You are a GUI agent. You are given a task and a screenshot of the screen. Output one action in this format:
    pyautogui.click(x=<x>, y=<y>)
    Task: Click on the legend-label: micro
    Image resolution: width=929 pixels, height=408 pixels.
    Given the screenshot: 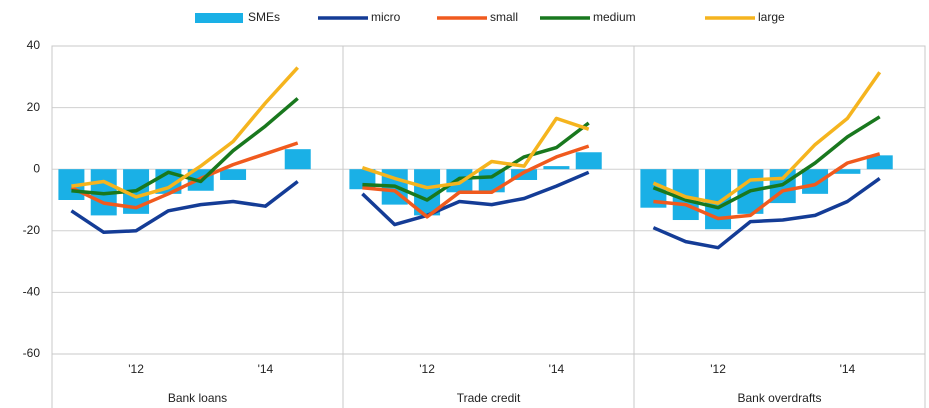 What is the action you would take?
    pyautogui.click(x=386, y=17)
    